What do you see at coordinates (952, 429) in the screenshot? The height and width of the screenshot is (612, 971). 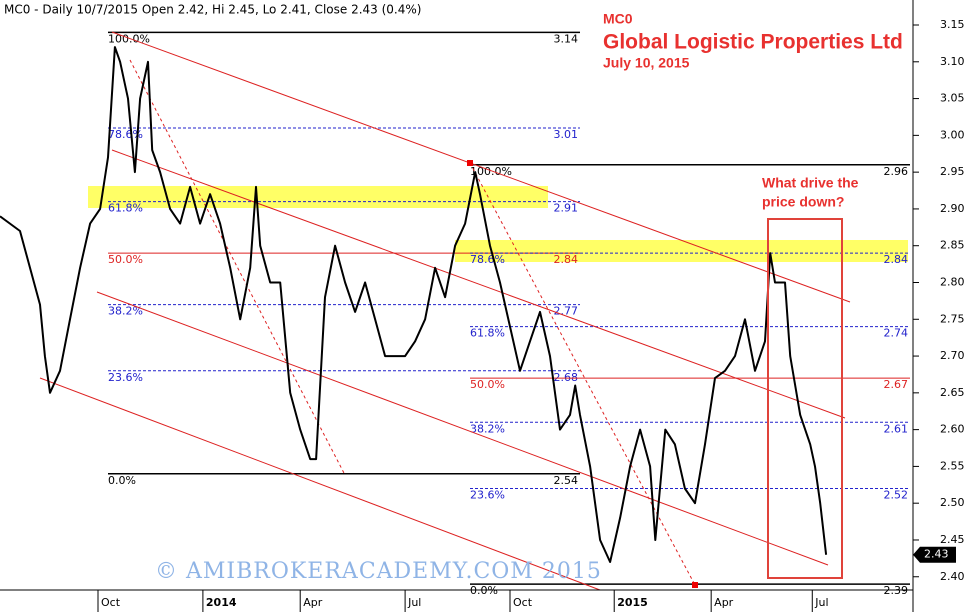 I see `y-tick-label: 2.60` at bounding box center [952, 429].